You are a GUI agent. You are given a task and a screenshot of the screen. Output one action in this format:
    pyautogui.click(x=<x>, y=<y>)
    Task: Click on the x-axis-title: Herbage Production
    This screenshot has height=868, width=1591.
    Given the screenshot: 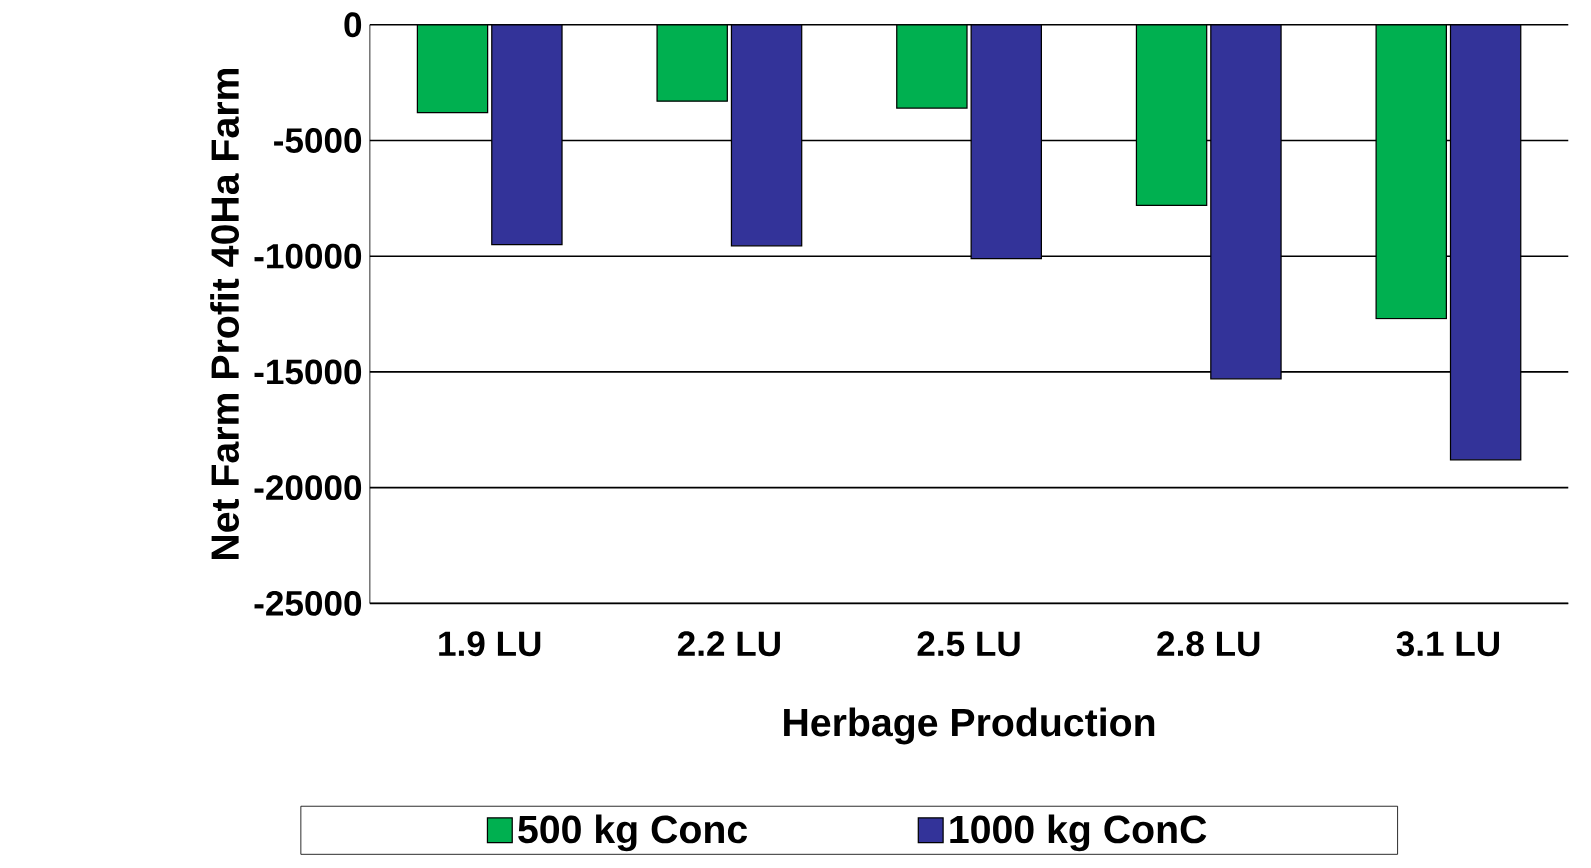 What is the action you would take?
    pyautogui.click(x=969, y=726)
    